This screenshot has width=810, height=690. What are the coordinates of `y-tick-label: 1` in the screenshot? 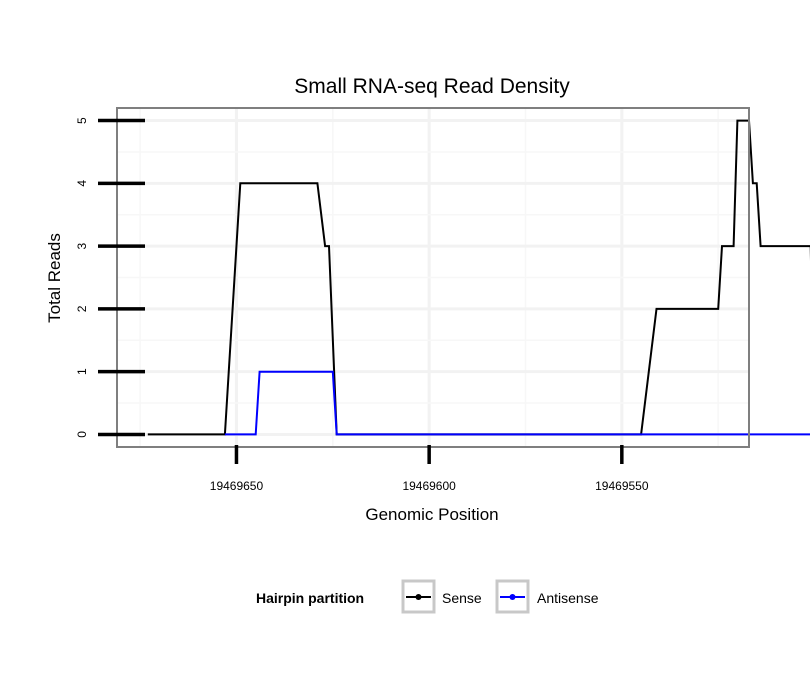 It's located at (82, 371).